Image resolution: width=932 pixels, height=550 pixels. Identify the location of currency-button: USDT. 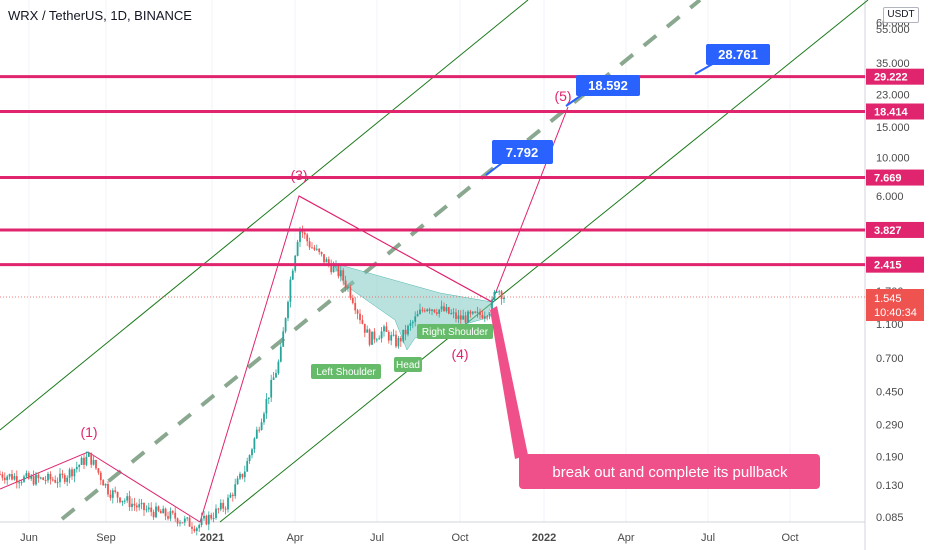
(901, 15).